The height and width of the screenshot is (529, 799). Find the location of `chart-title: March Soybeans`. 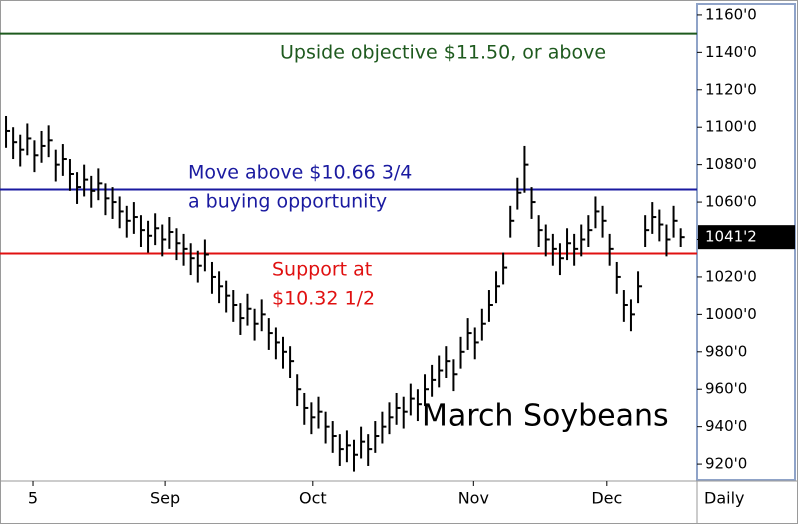

chart-title: March Soybeans is located at coordinates (545, 416).